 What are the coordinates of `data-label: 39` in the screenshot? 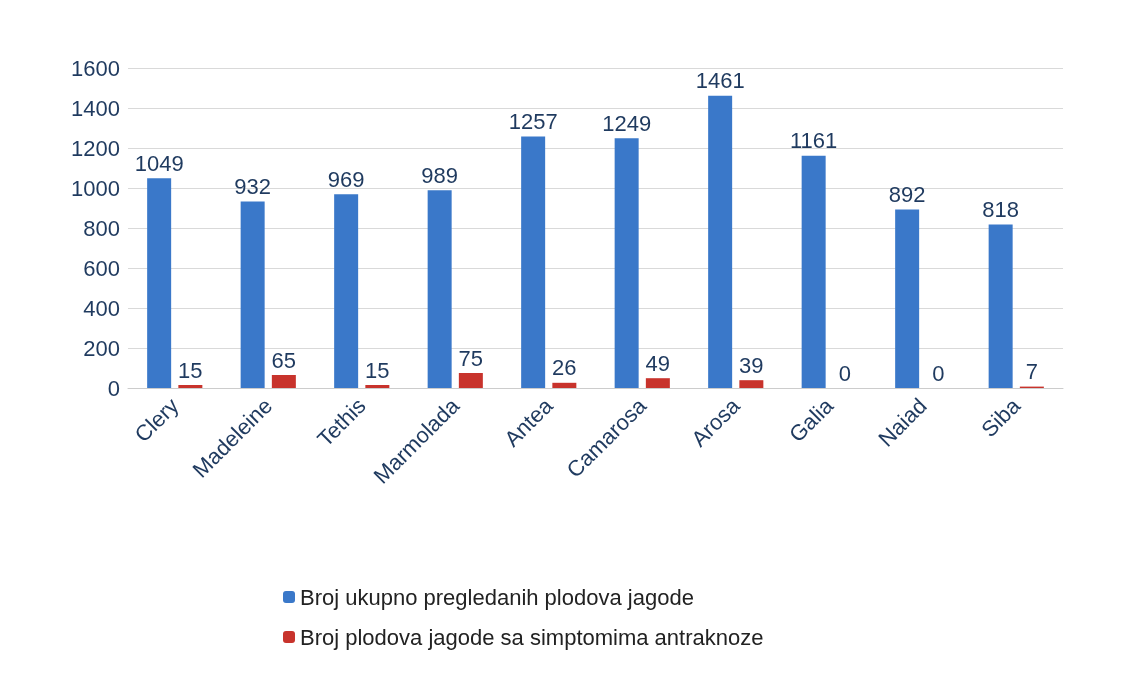 It's located at (751, 365).